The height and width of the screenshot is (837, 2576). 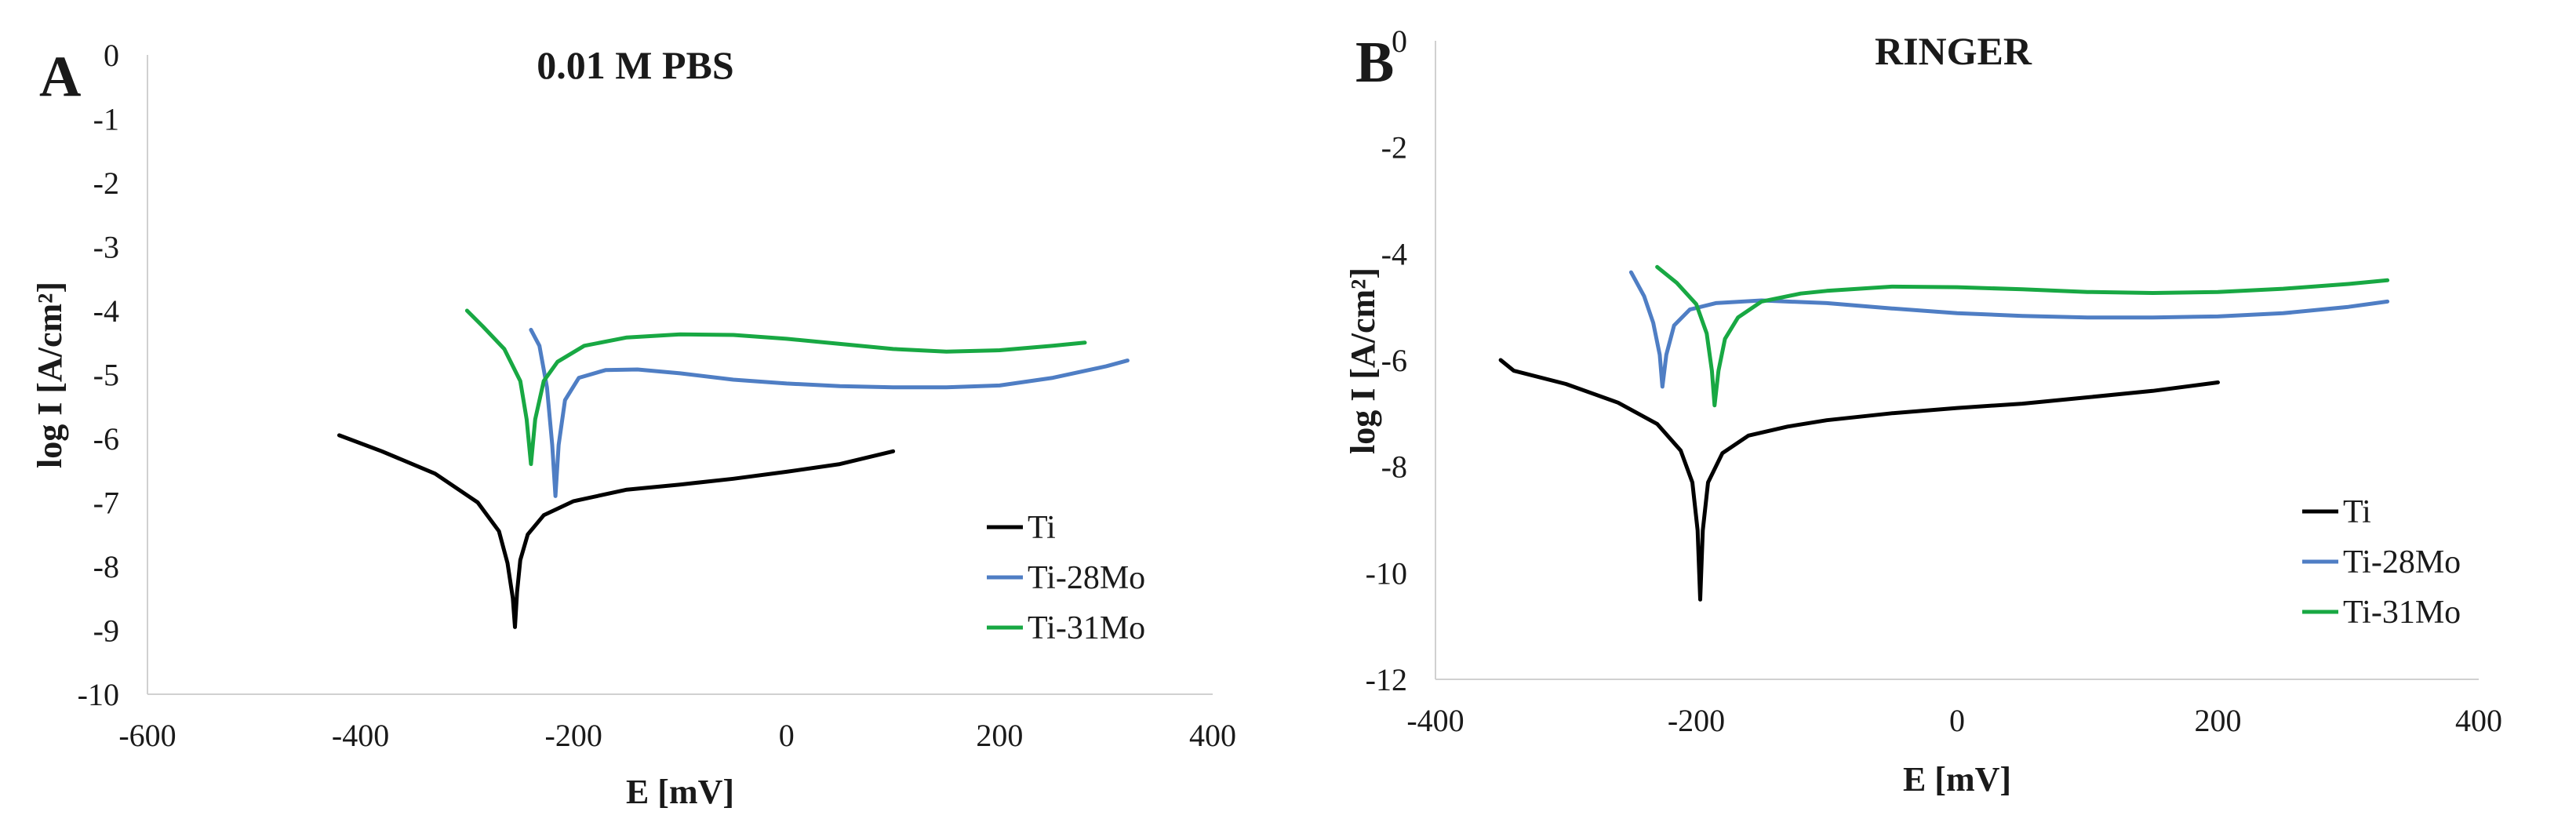 What do you see at coordinates (50, 375) in the screenshot?
I see `panel-a-y-axis-title: log I [A/cm²]` at bounding box center [50, 375].